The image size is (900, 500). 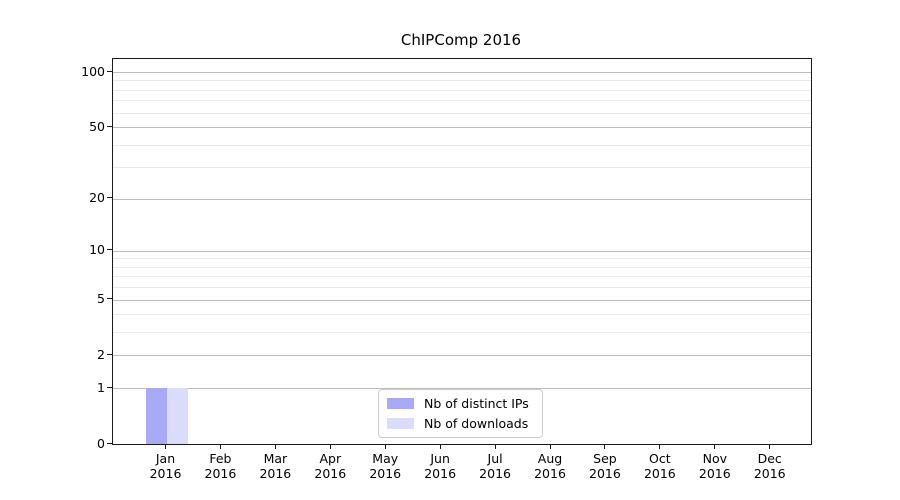 What do you see at coordinates (97, 198) in the screenshot?
I see `y-tick-label: 20` at bounding box center [97, 198].